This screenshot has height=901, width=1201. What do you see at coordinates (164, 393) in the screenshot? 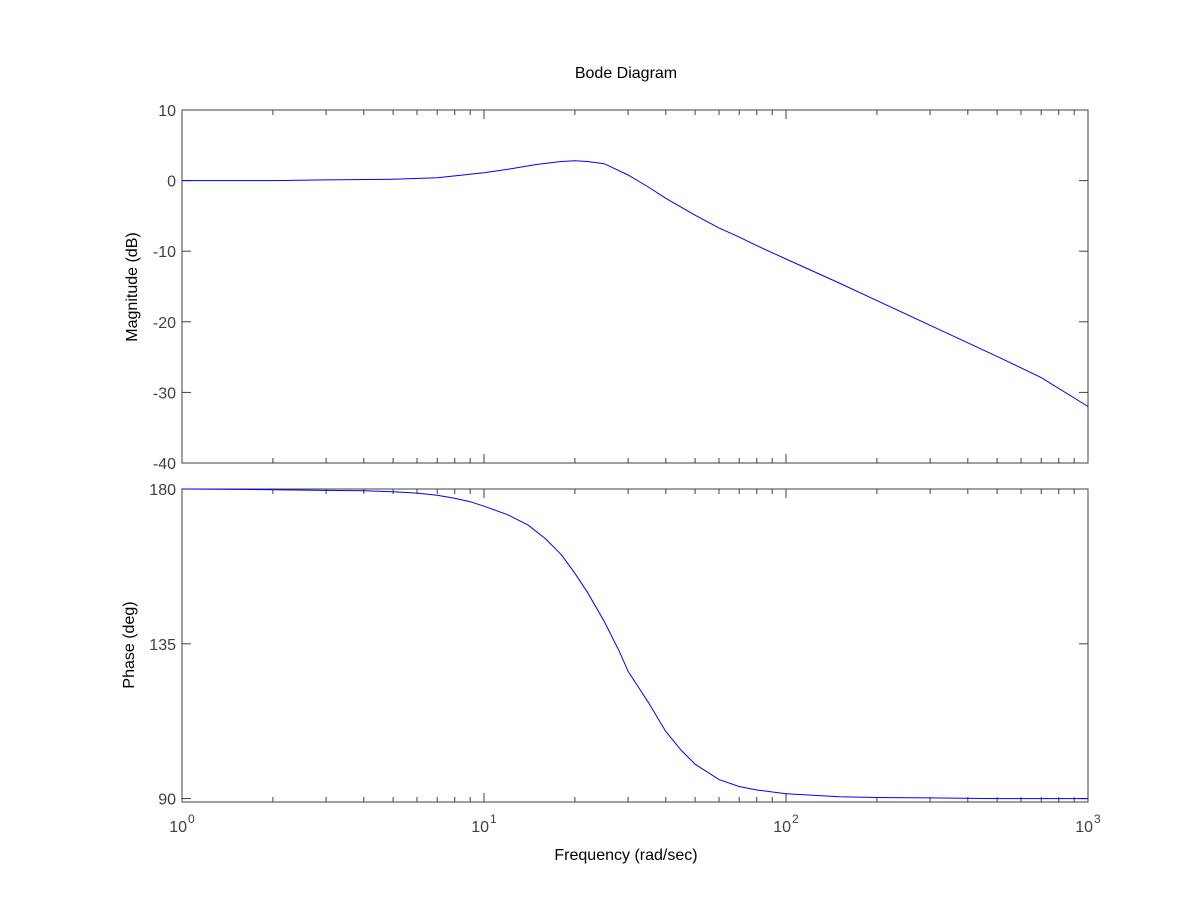
I see `magnitude-ytick-label: -30` at bounding box center [164, 393].